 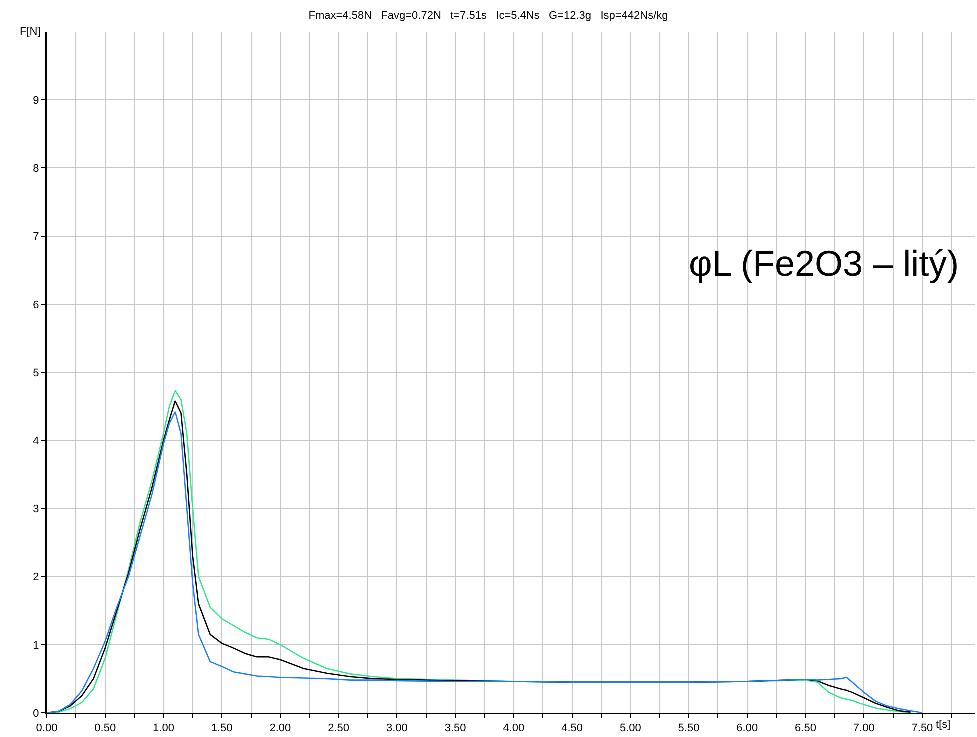 I want to click on x-tick-label: 5.00, so click(x=631, y=728).